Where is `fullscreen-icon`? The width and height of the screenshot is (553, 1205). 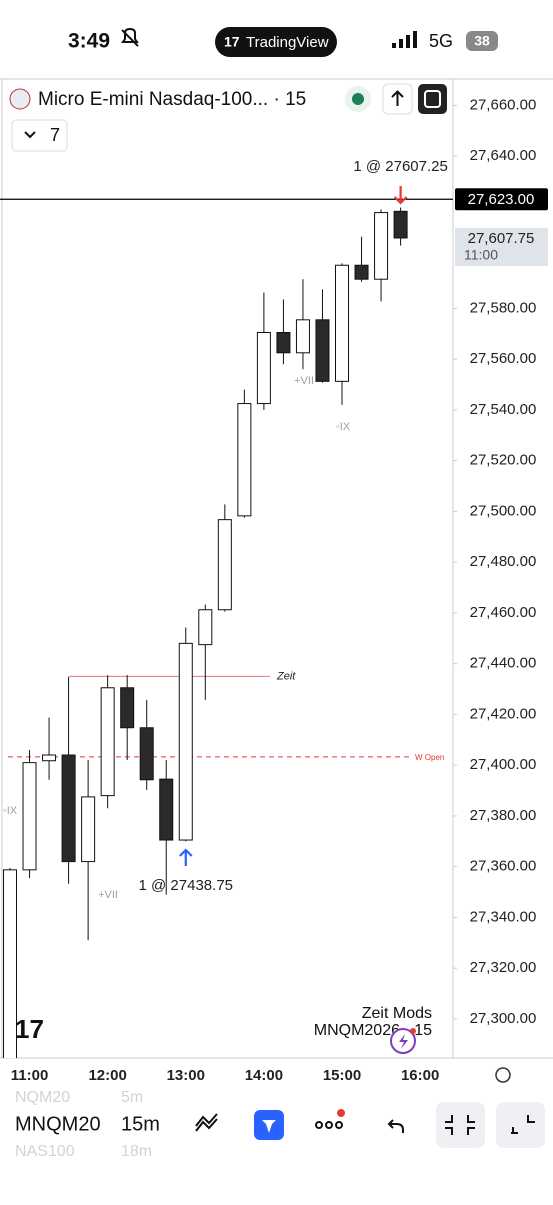 fullscreen-icon is located at coordinates (432, 99).